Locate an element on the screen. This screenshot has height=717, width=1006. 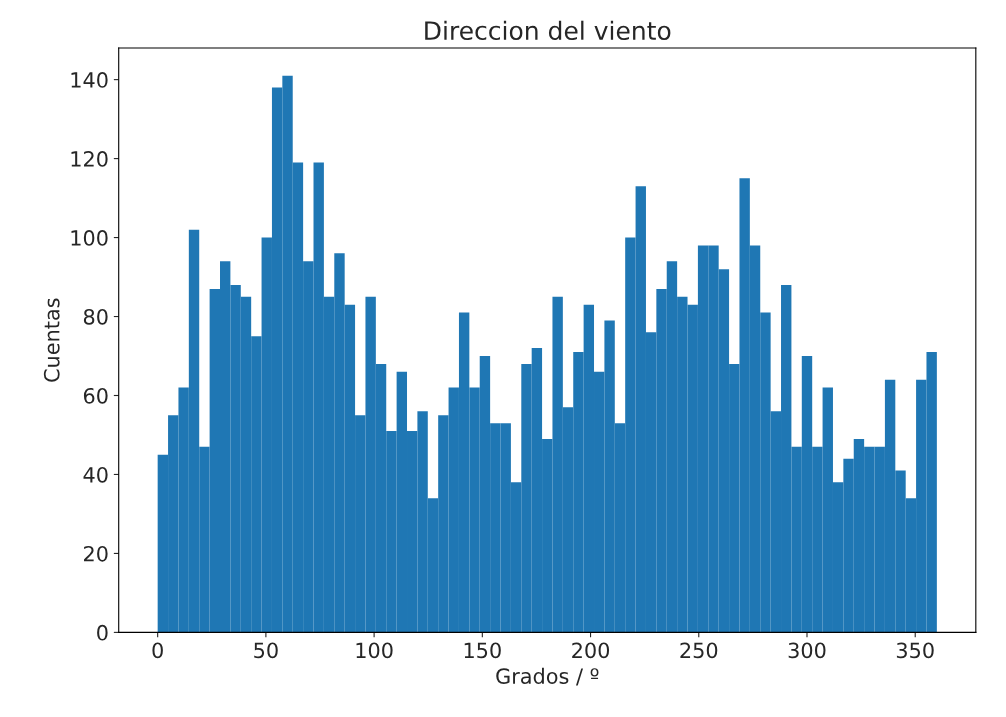
x-tick-label: 350 is located at coordinates (915, 650).